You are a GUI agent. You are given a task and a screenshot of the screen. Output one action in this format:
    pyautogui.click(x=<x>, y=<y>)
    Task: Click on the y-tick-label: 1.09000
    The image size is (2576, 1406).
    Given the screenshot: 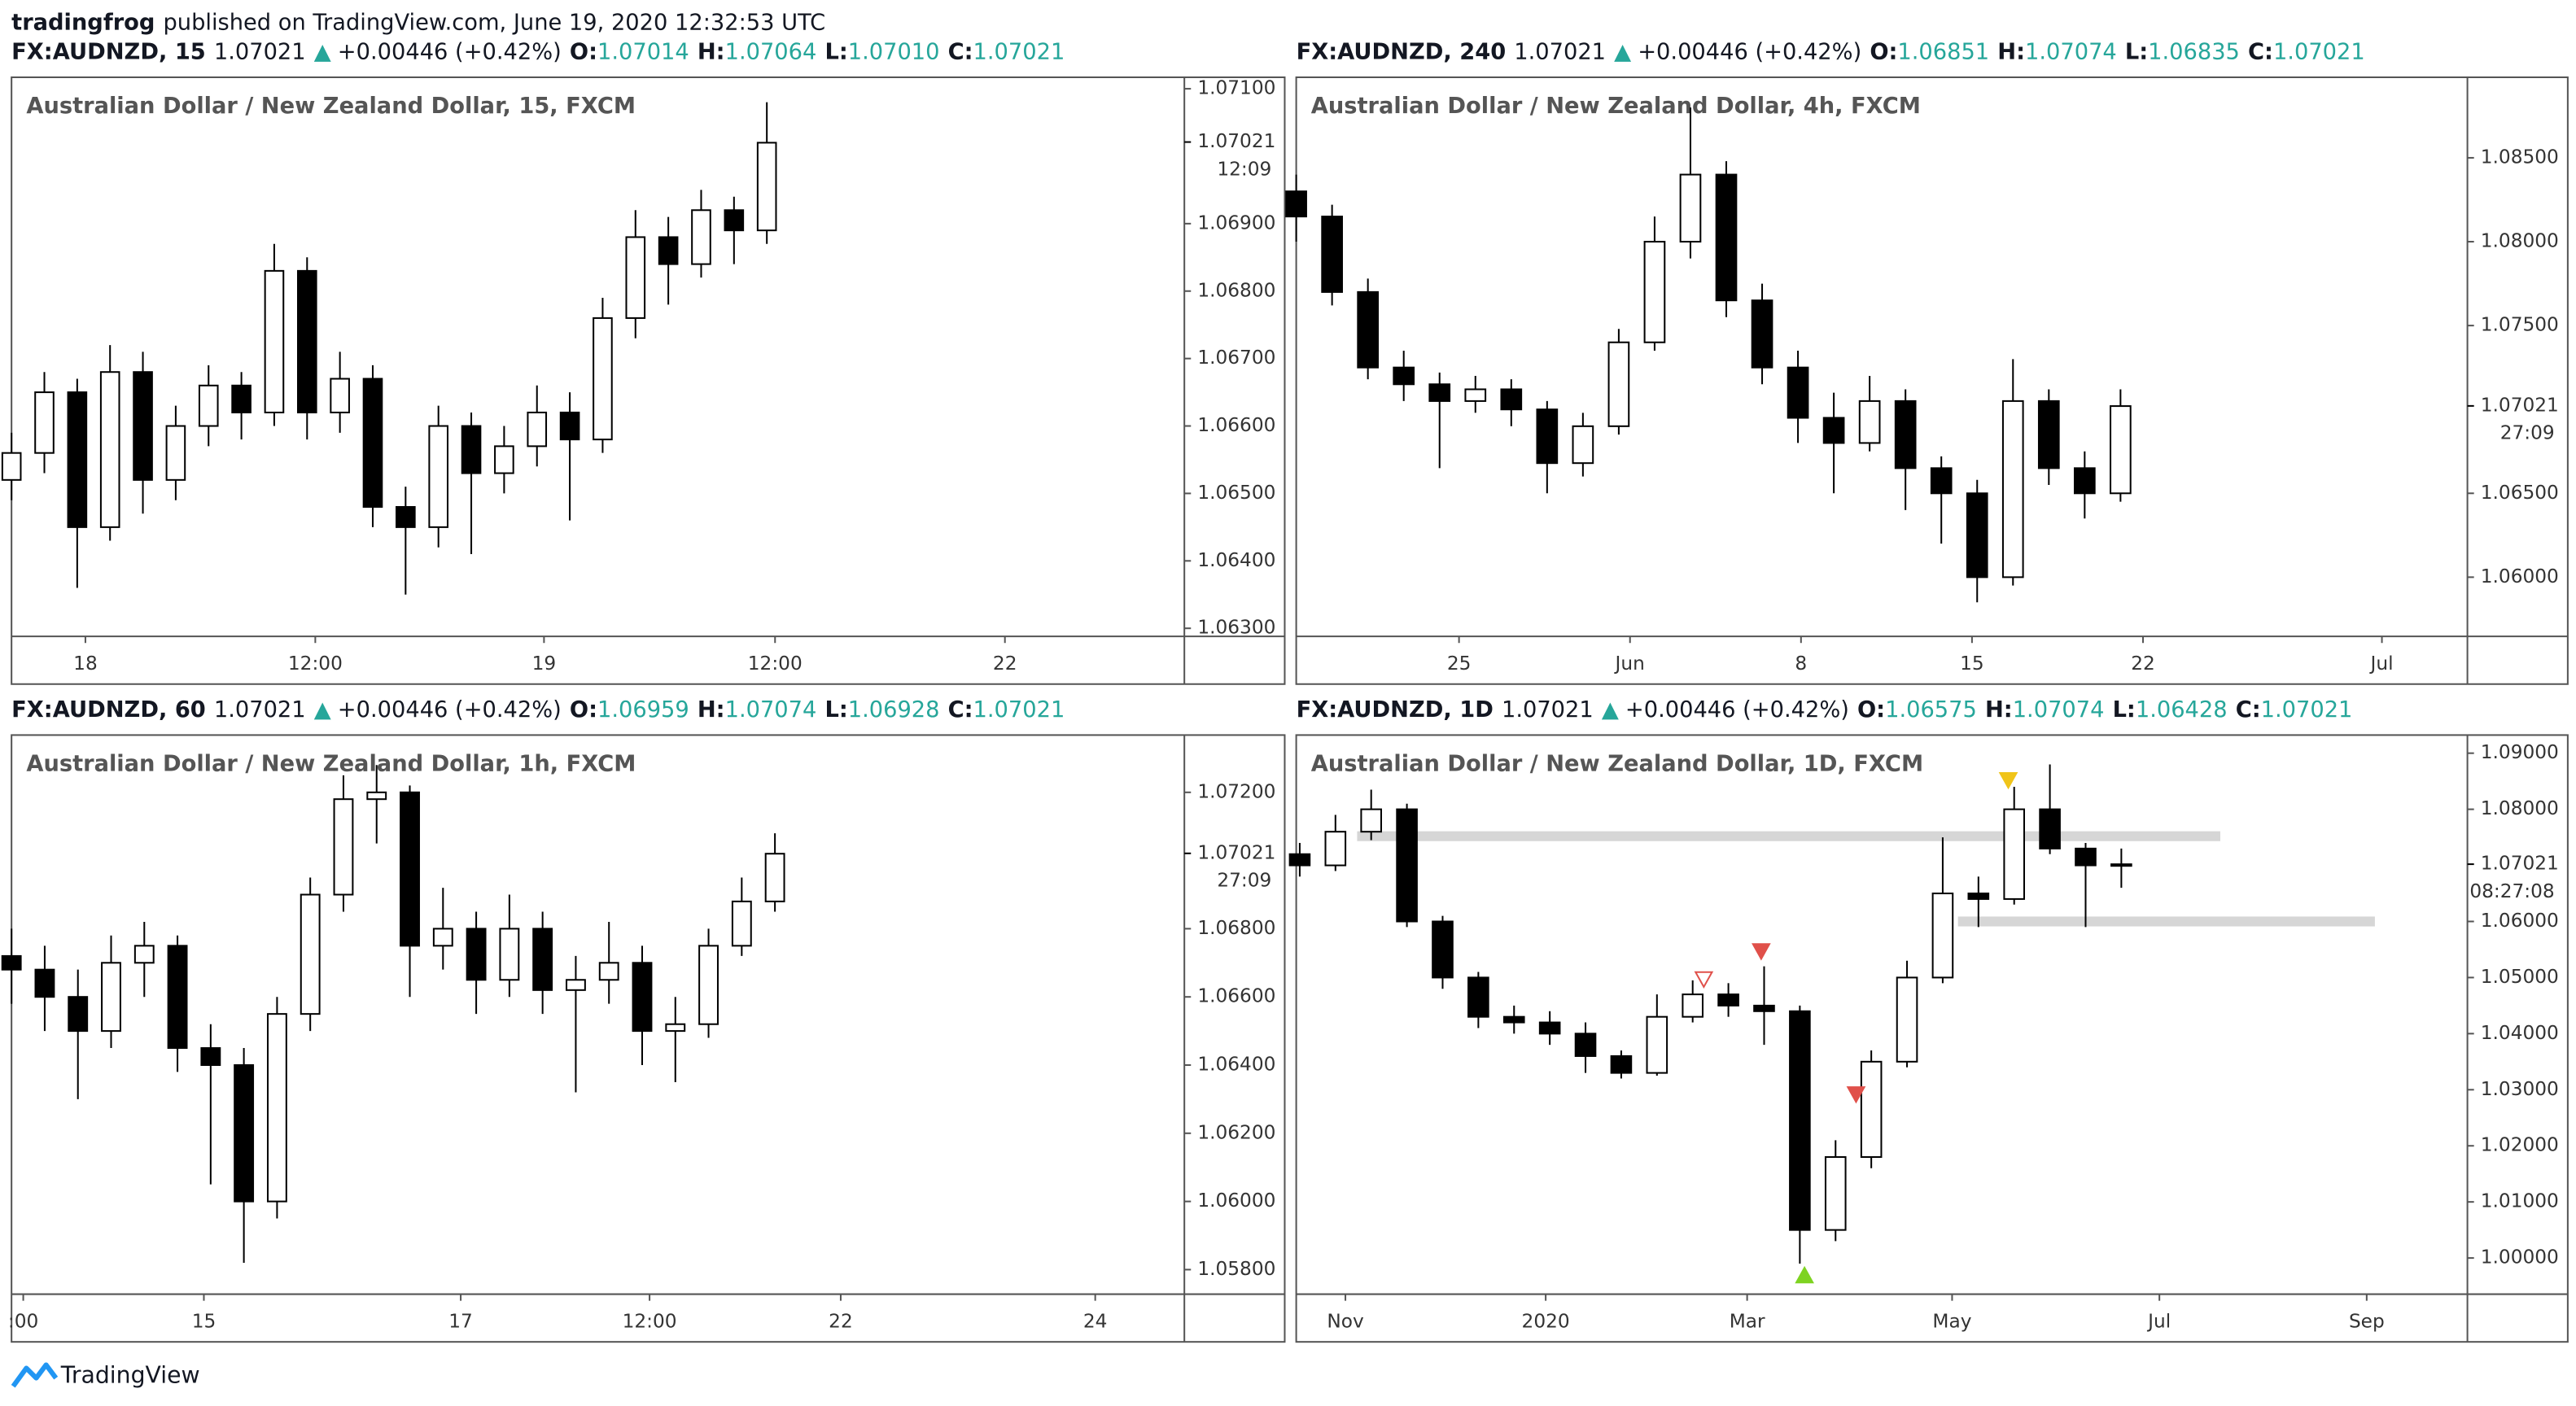 What is the action you would take?
    pyautogui.click(x=2520, y=752)
    